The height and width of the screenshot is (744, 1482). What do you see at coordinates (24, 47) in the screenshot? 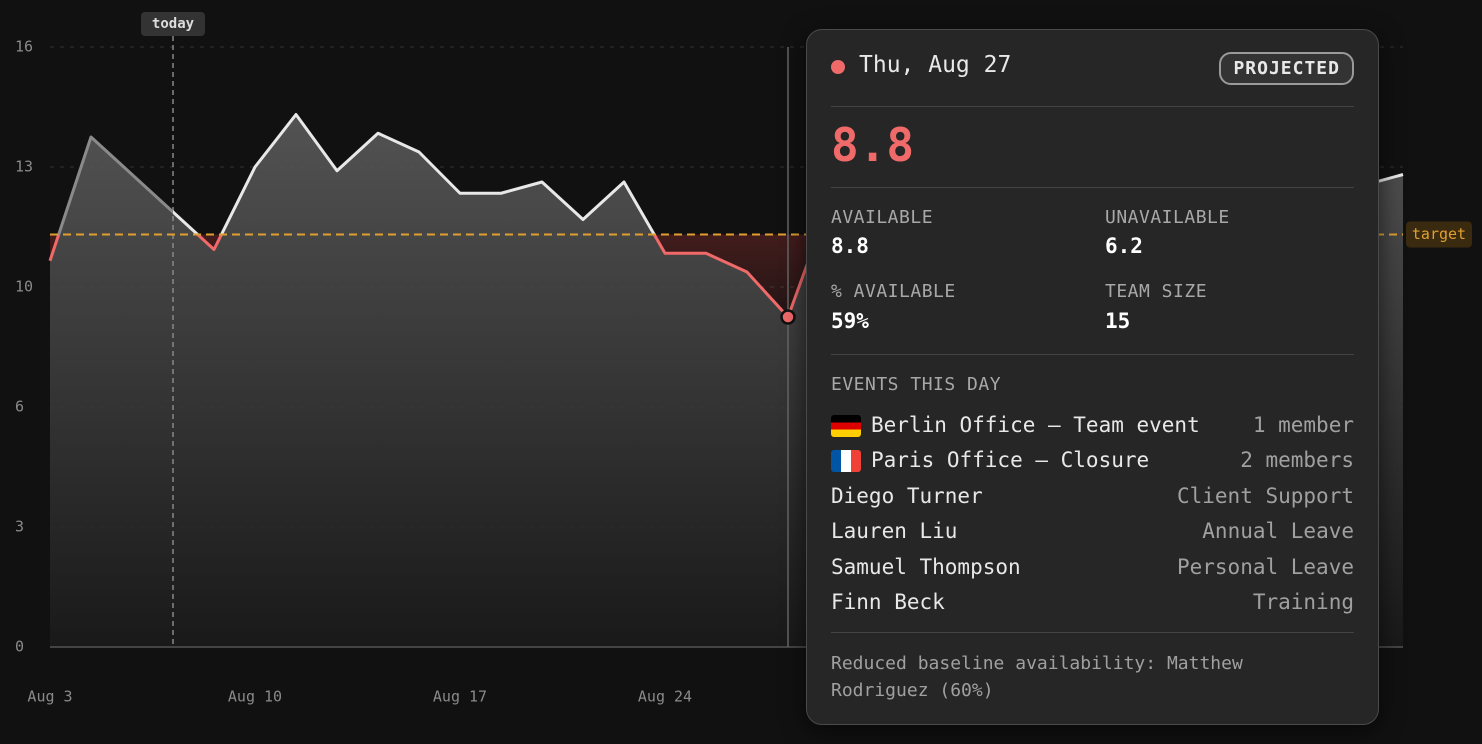
I see `y-tick-label: 16` at bounding box center [24, 47].